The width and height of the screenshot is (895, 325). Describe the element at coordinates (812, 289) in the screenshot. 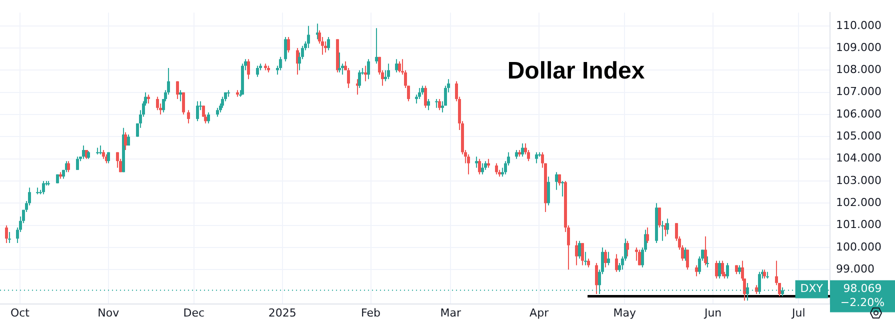

I see `annotation: DXY` at that location.